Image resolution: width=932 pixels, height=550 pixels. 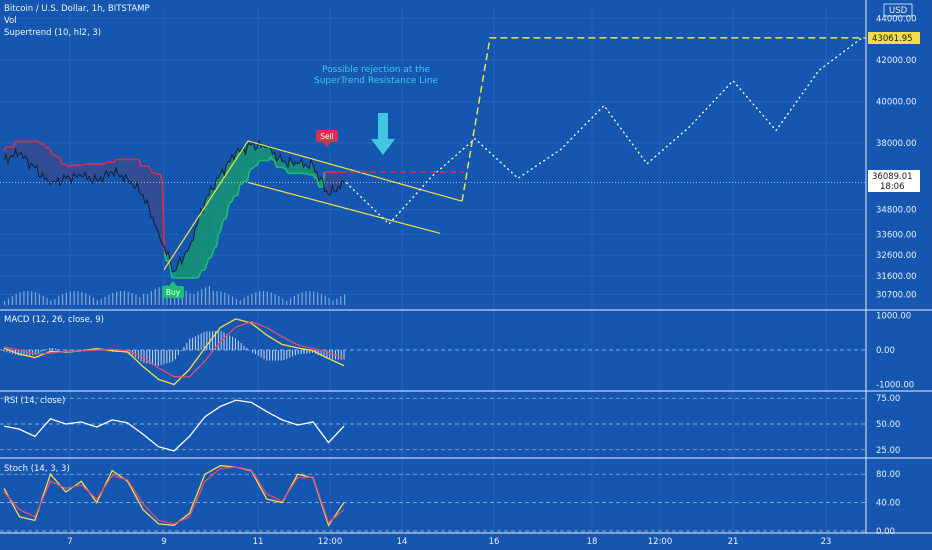 I want to click on price-tick-label: 38000.00, so click(x=896, y=144).